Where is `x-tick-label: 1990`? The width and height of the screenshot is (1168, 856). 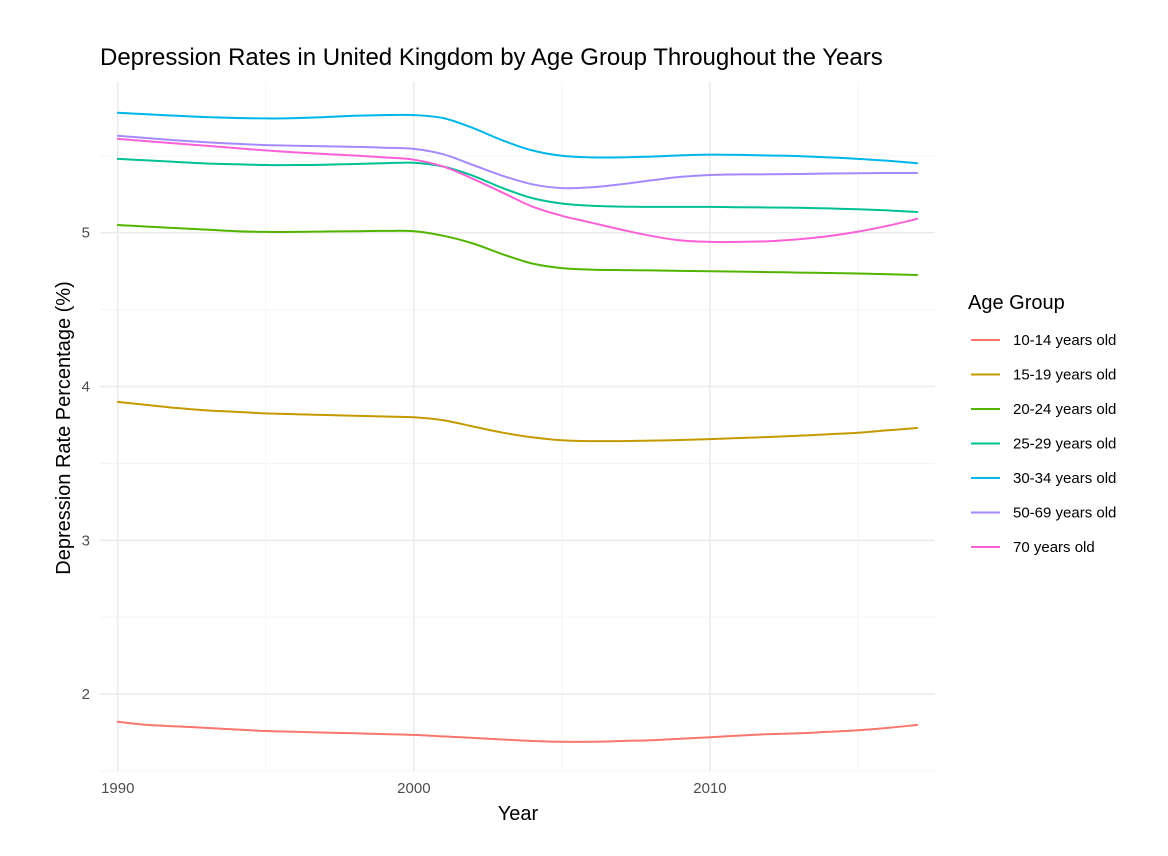
x-tick-label: 1990 is located at coordinates (117, 788).